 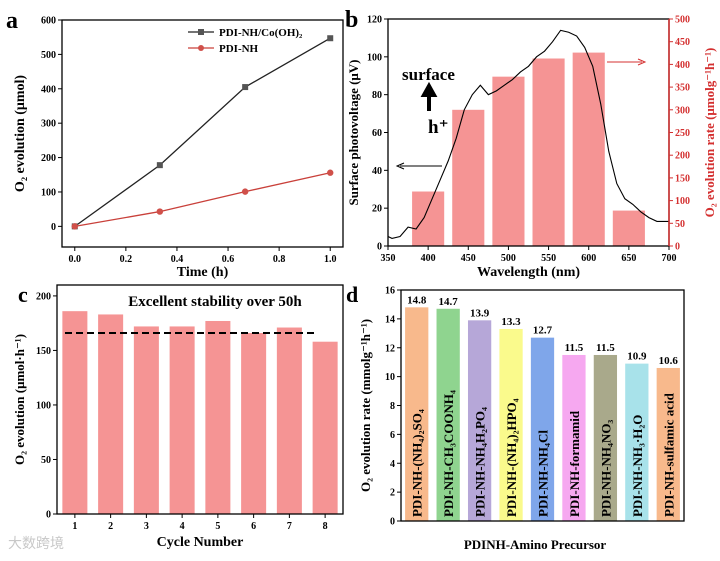 I want to click on y-tick-label: 50, so click(x=46, y=460).